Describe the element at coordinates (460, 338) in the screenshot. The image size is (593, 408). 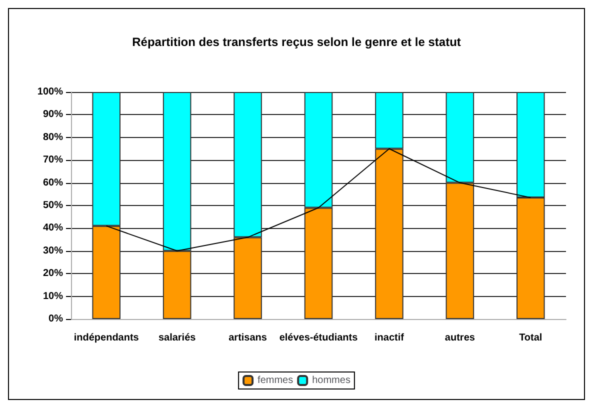
I see `x-tick-label: autres` at that location.